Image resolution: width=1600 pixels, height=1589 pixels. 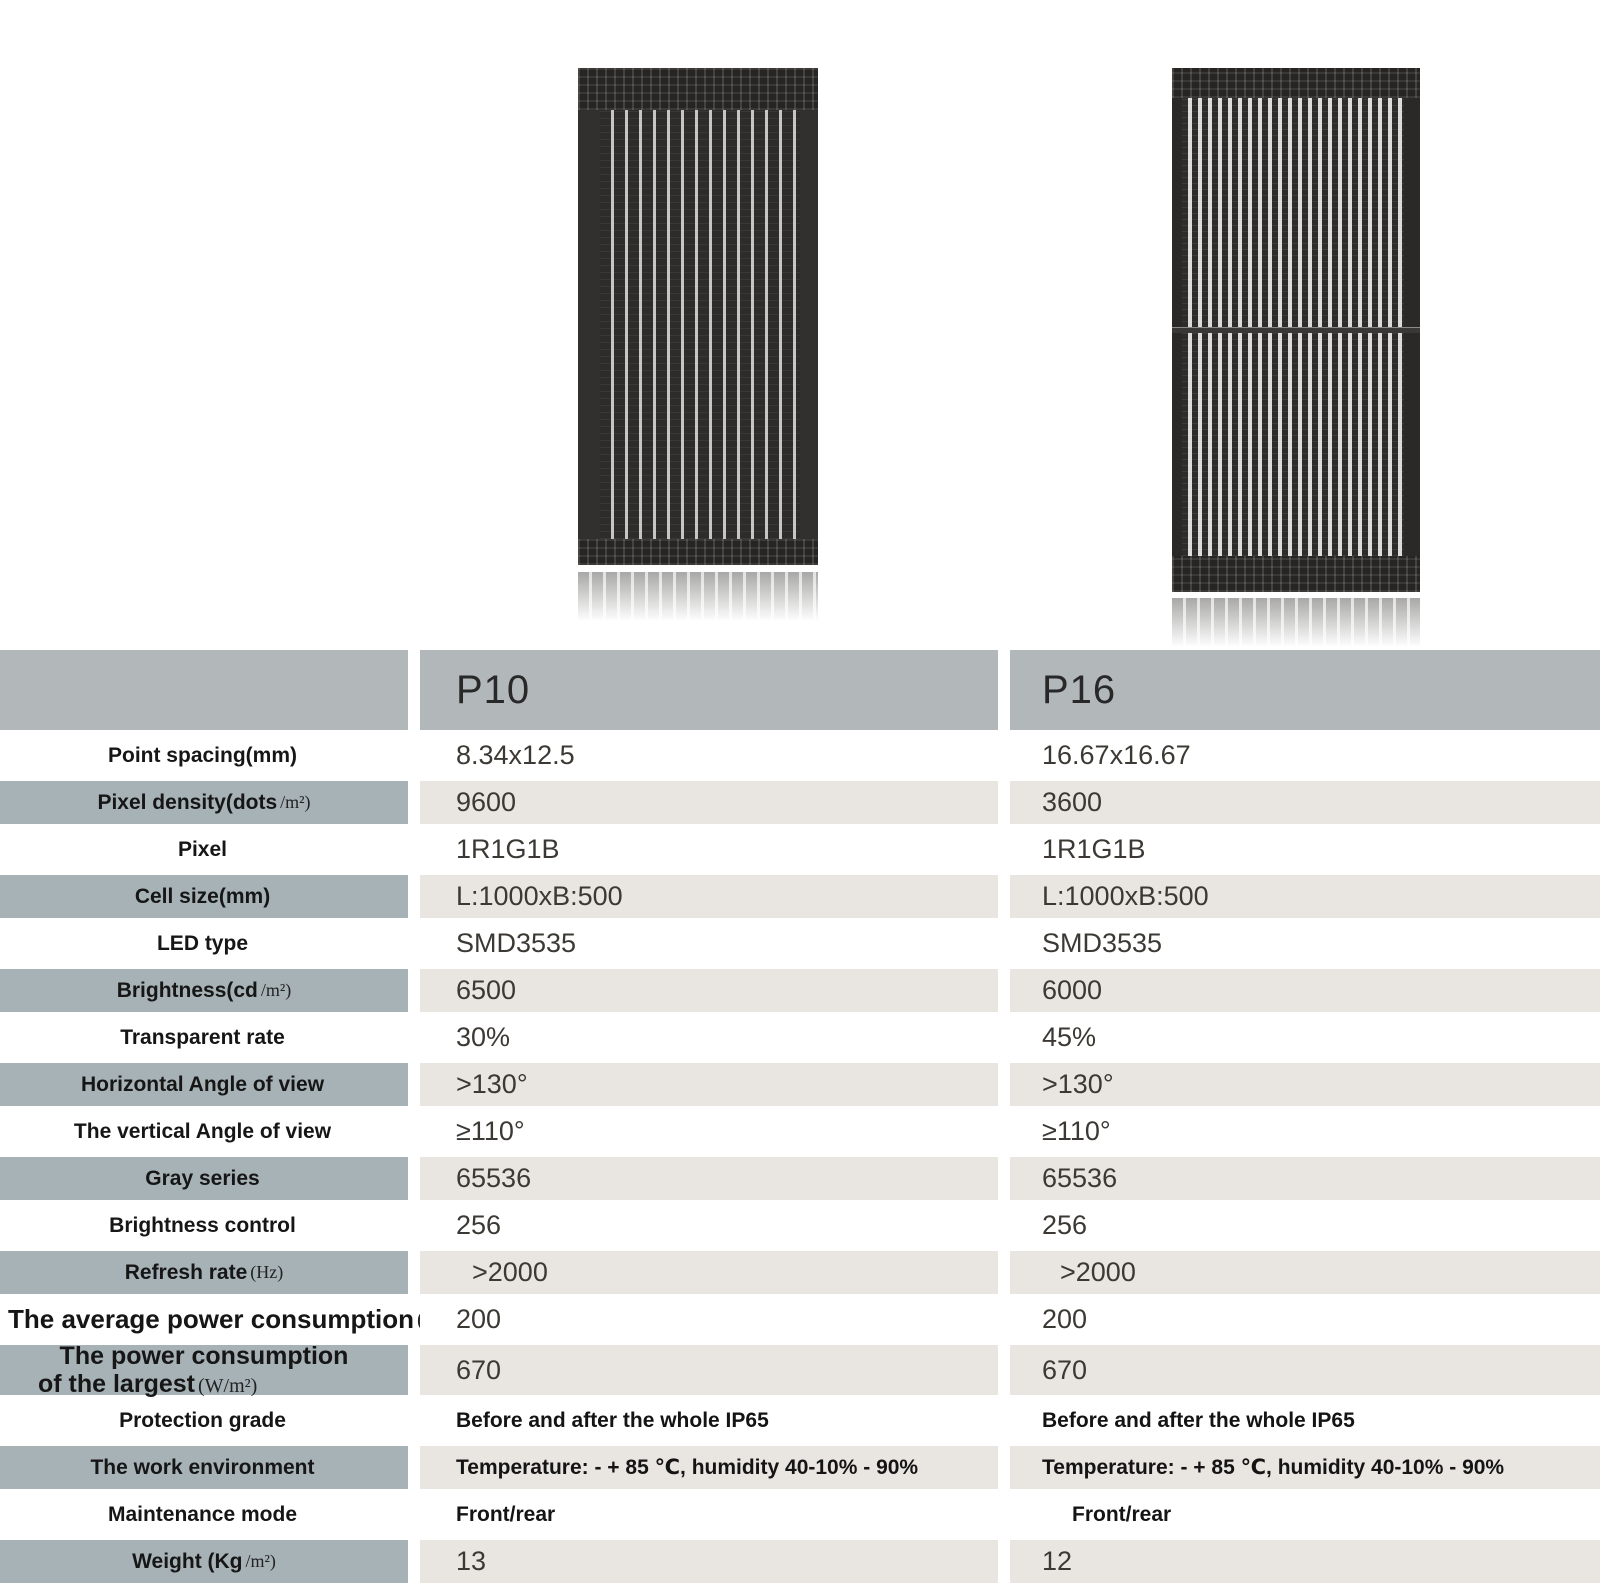 I want to click on p10-value: 30%, so click(x=709, y=1037).